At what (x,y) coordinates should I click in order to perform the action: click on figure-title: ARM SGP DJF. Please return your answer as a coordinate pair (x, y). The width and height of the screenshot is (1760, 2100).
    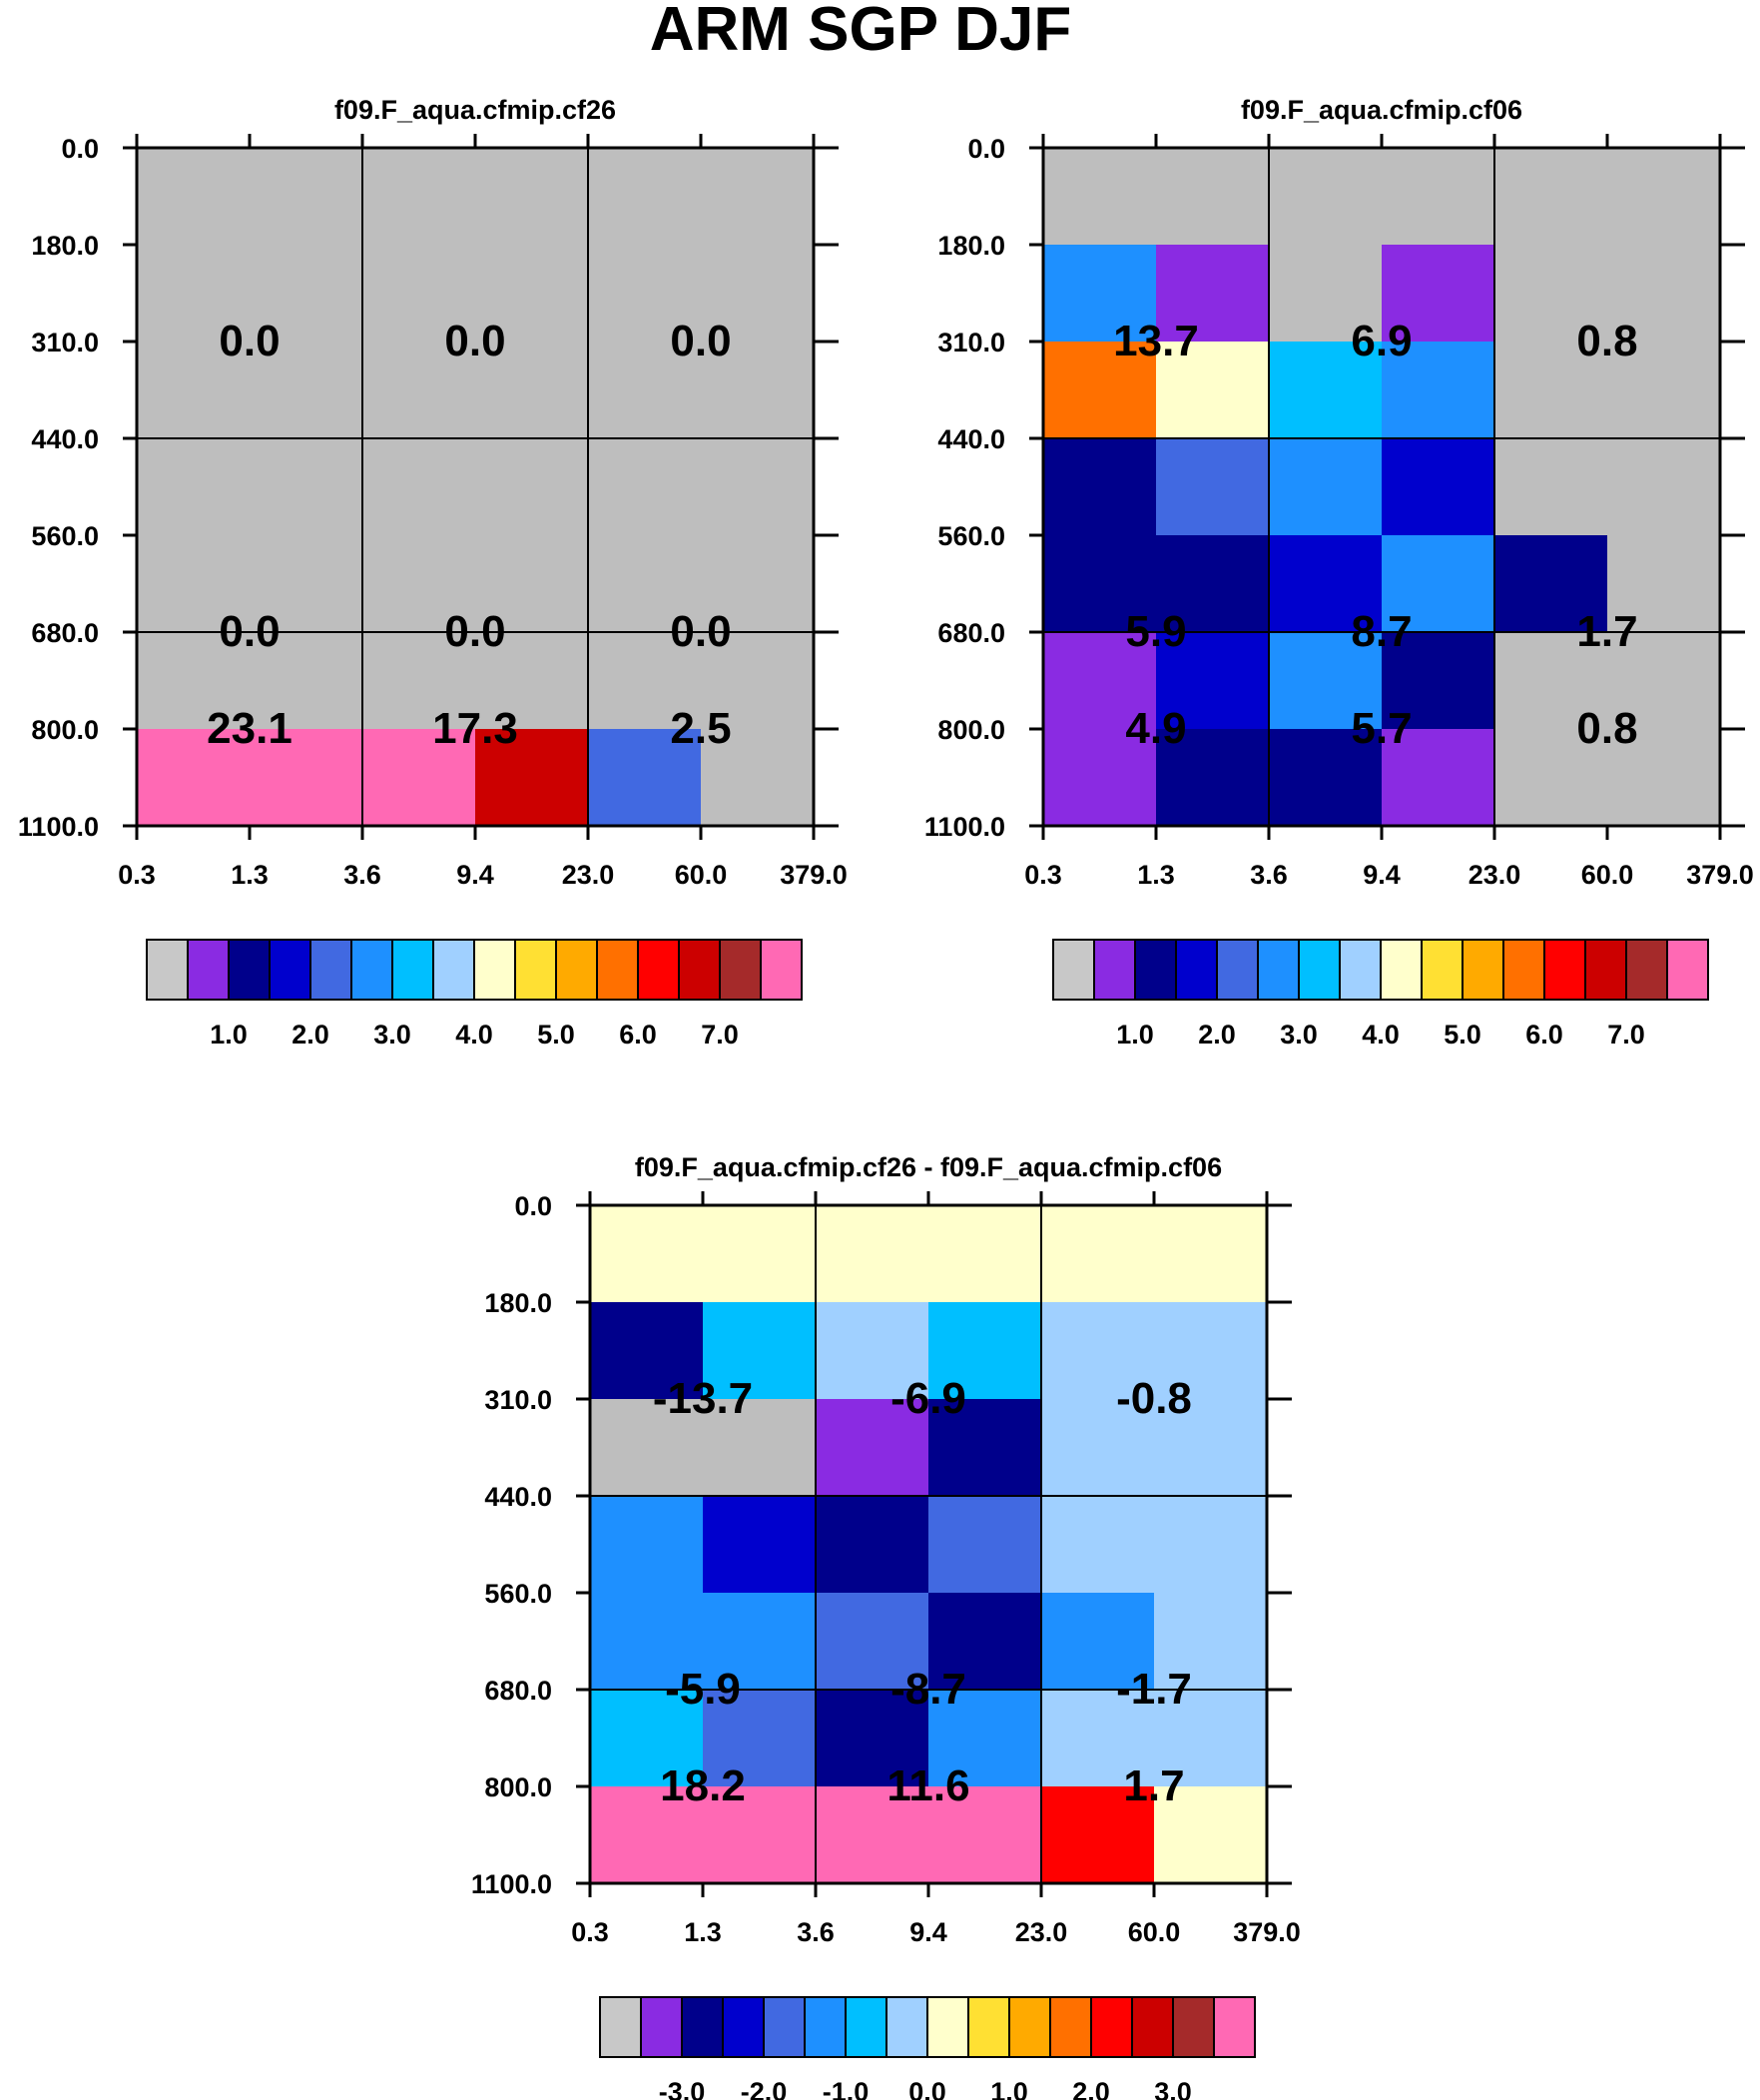
    Looking at the image, I should click on (861, 32).